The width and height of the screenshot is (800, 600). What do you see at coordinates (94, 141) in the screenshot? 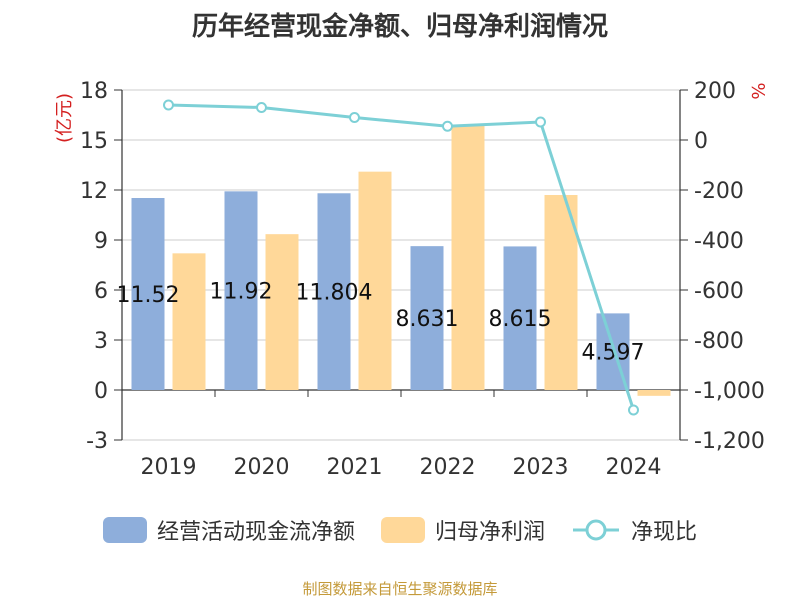
I see `left-tick-label: 15` at bounding box center [94, 141].